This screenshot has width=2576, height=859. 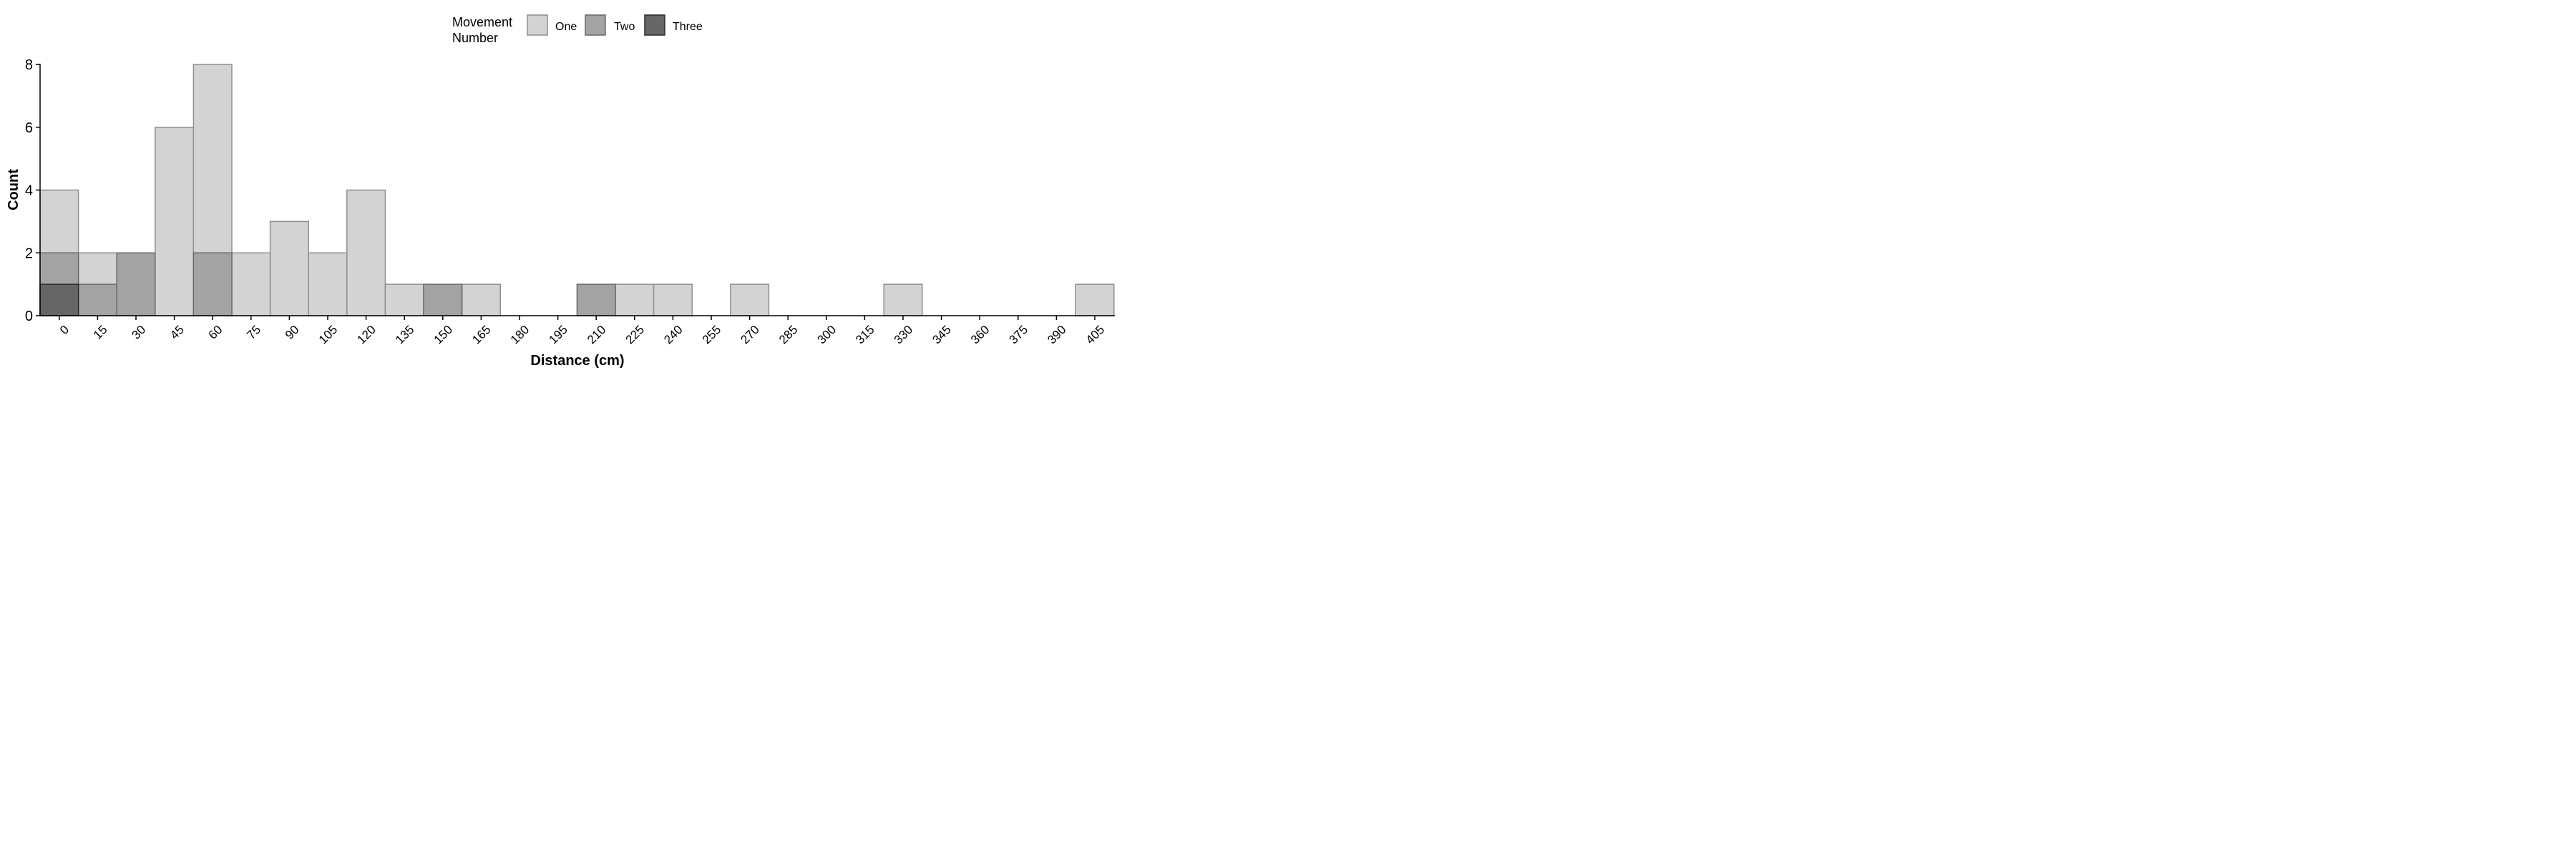 What do you see at coordinates (865, 334) in the screenshot?
I see `x-tick-label-315: 315` at bounding box center [865, 334].